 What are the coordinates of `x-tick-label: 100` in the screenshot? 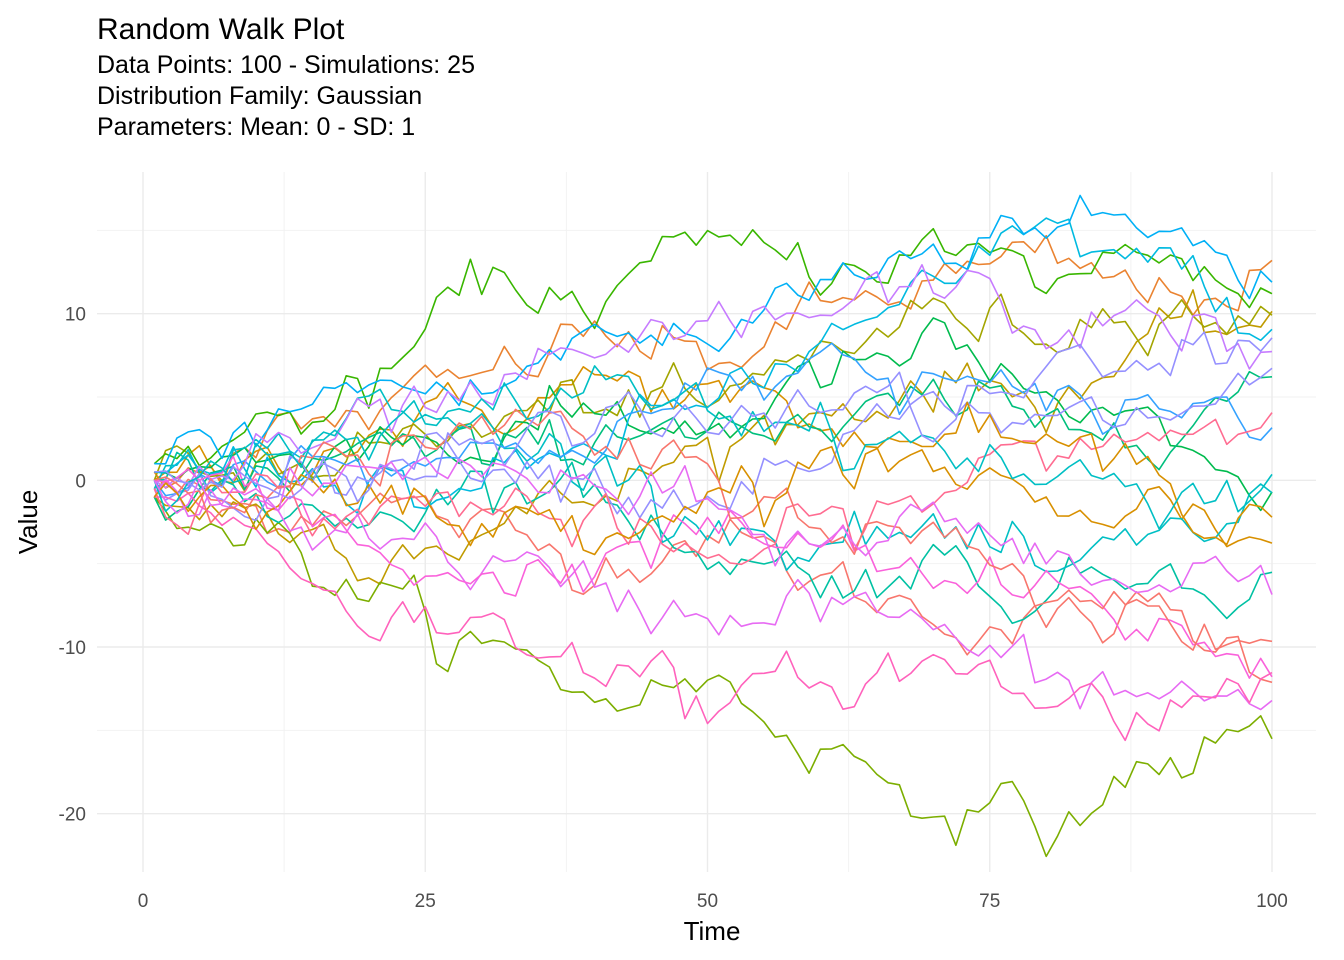 It's located at (1272, 901).